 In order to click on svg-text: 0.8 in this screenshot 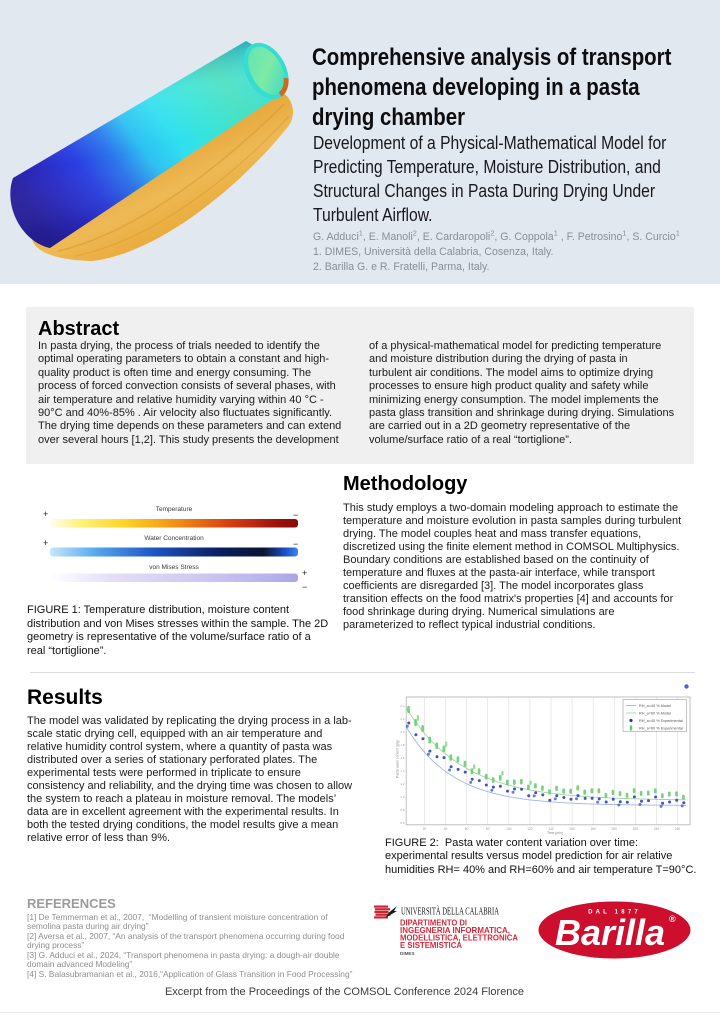, I will do `click(402, 810)`.